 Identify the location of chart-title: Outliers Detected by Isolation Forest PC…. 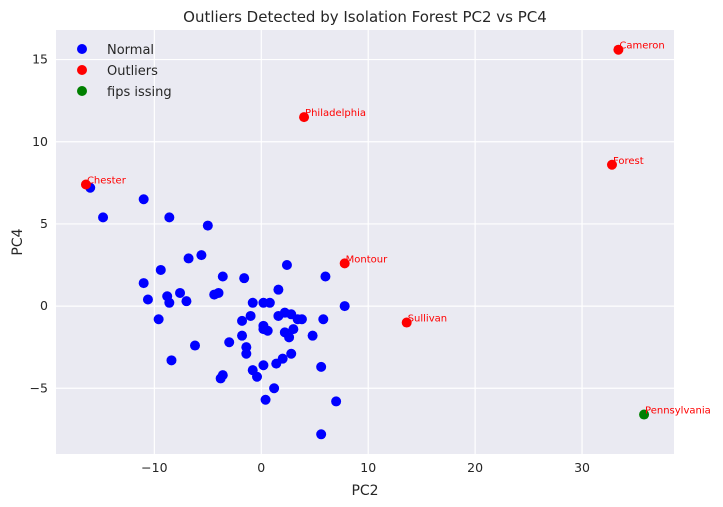
(365, 17).